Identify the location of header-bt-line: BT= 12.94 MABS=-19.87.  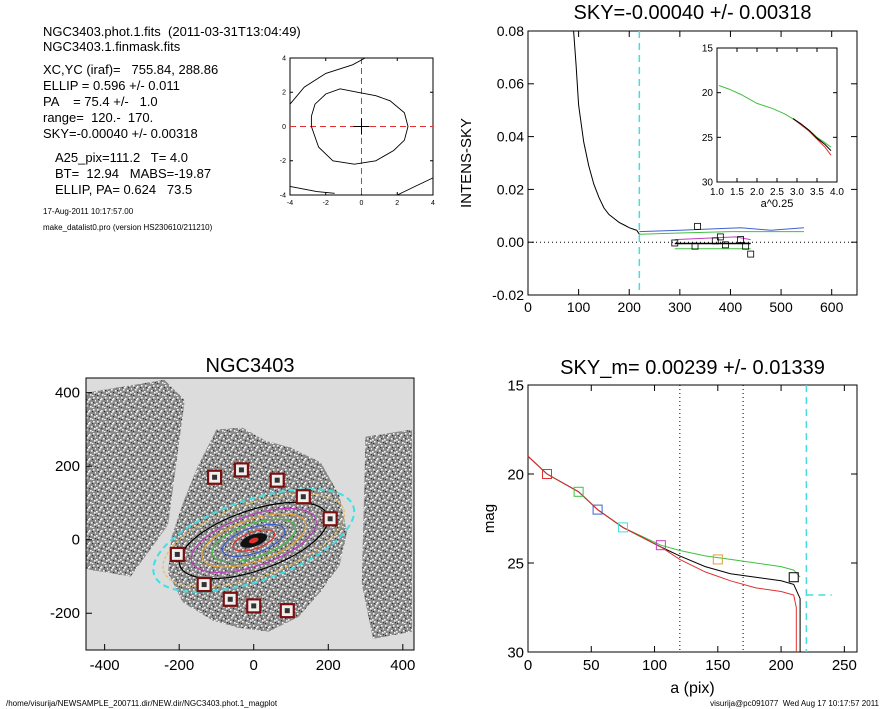
(133, 173).